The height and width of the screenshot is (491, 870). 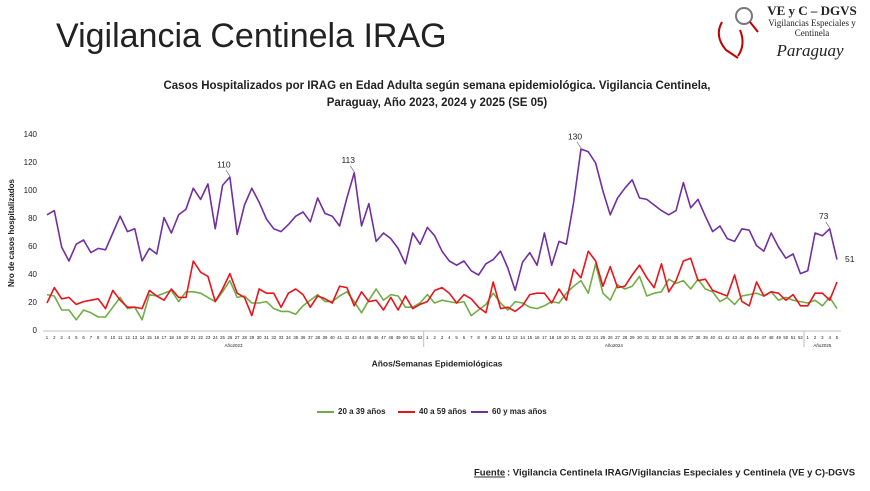 What do you see at coordinates (812, 10) in the screenshot?
I see `logo-title: VE y C – DGVS` at bounding box center [812, 10].